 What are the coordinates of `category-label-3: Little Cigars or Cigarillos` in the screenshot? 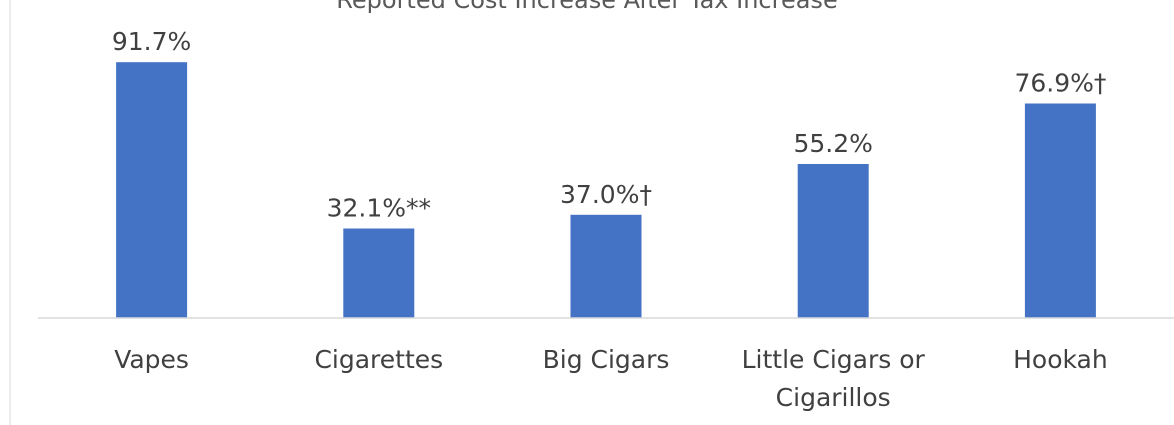 It's located at (834, 378).